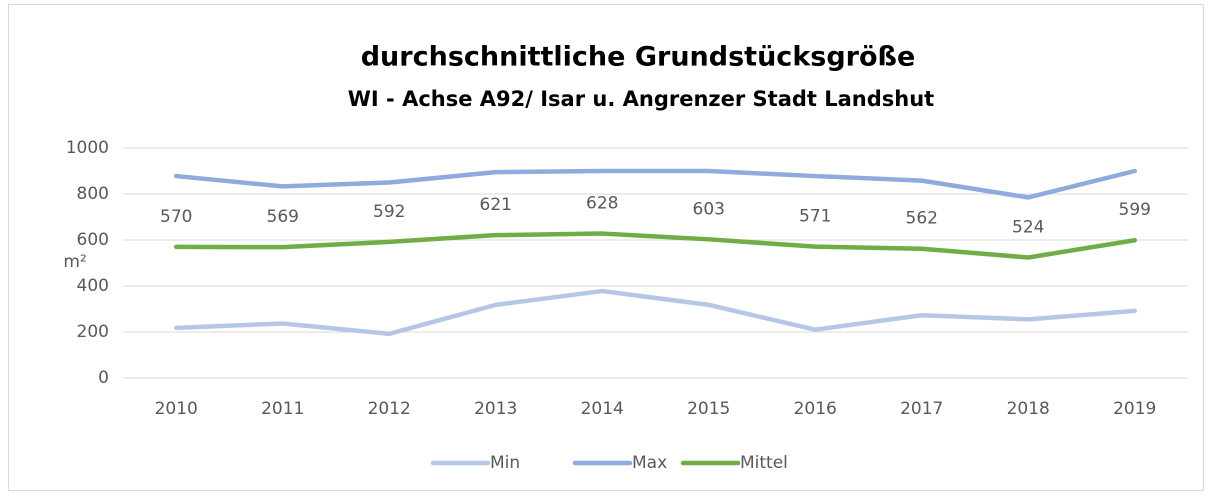 The height and width of the screenshot is (495, 1213). I want to click on data-label: 562, so click(922, 219).